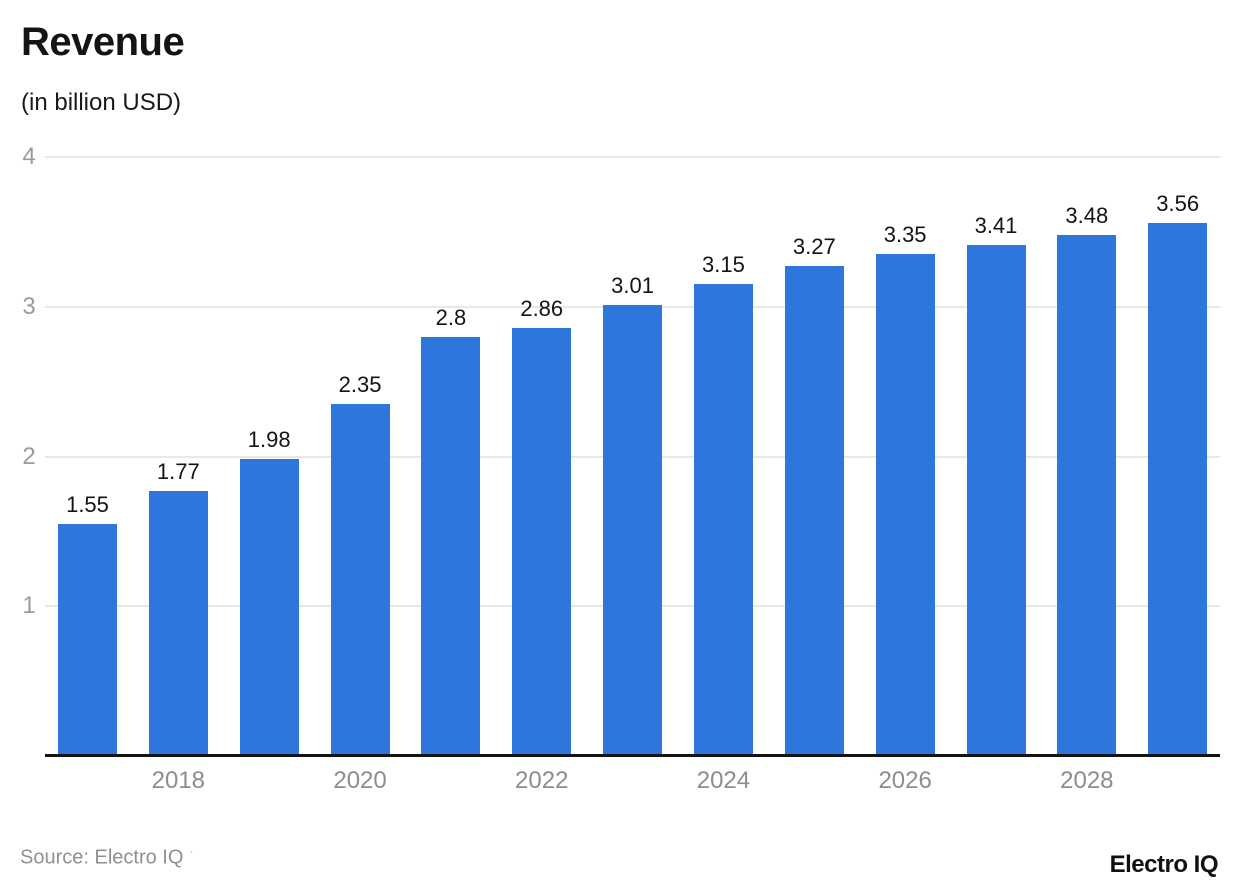 This screenshot has width=1240, height=890. I want to click on x-axis-line, so click(632, 755).